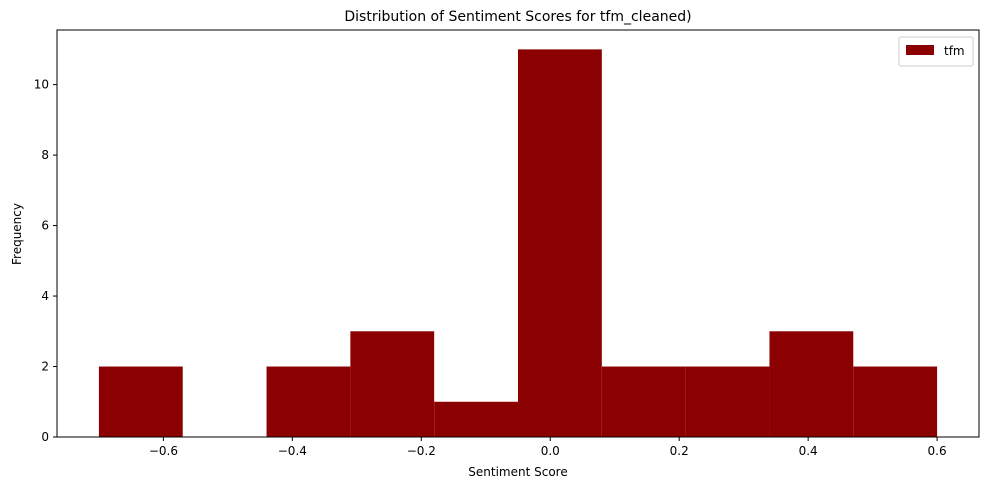 The height and width of the screenshot is (490, 989). Describe the element at coordinates (937, 451) in the screenshot. I see `x-tick-label: 0.6` at that location.